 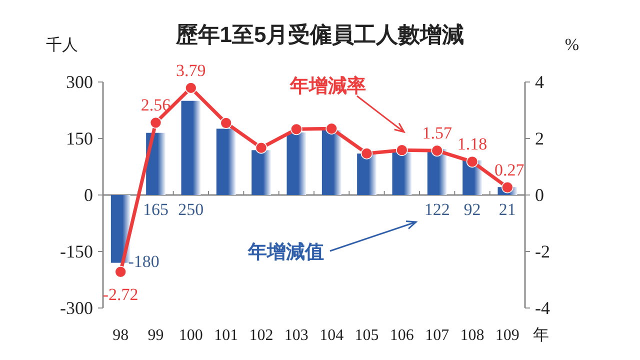 I want to click on y-tick-label: -150, so click(x=76, y=252).